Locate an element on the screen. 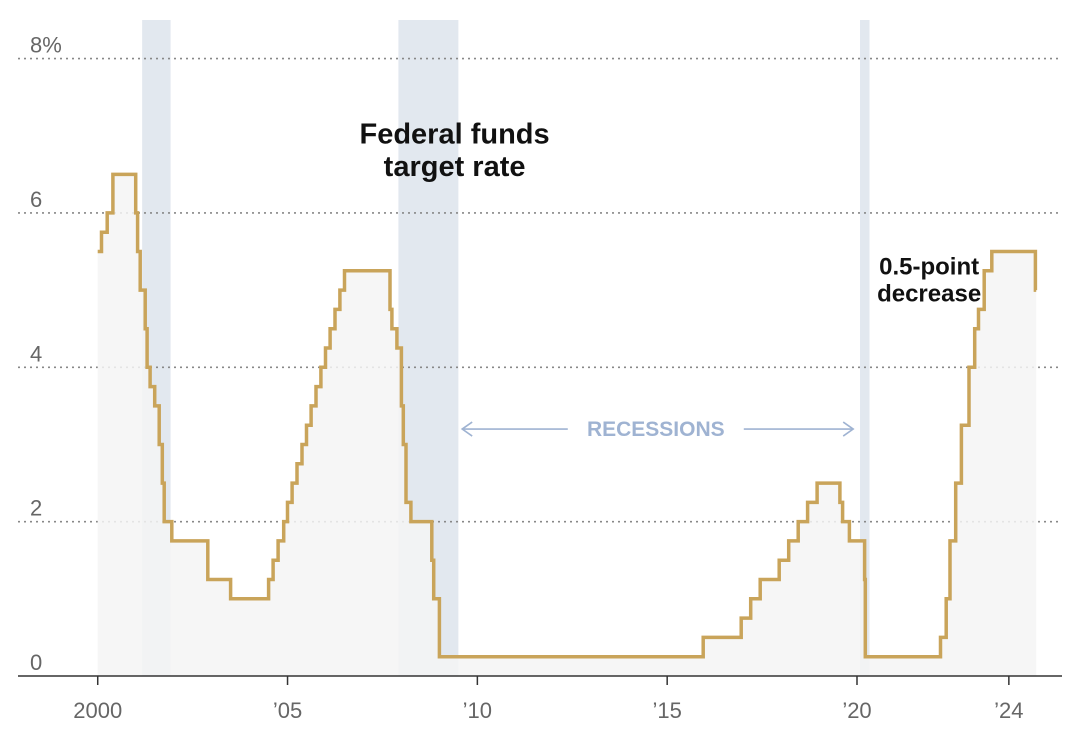 Image resolution: width=1080 pixels, height=736 pixels. recessions-arrowhead-right is located at coordinates (848, 429).